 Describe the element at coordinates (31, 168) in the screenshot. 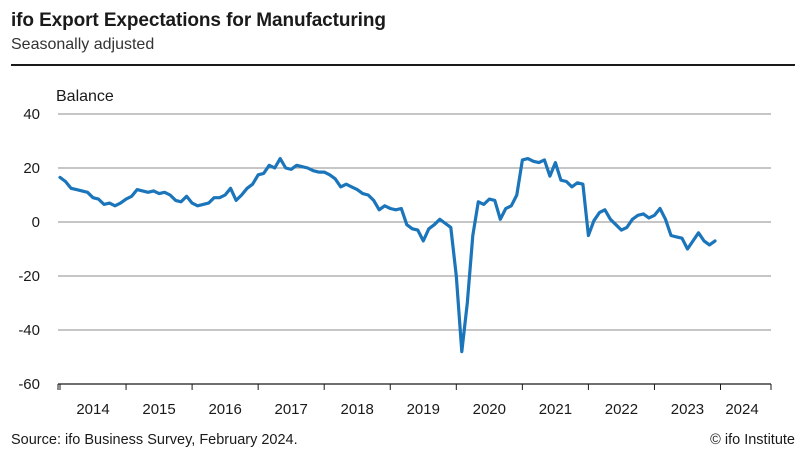

I see `y-tick-label: 20` at that location.